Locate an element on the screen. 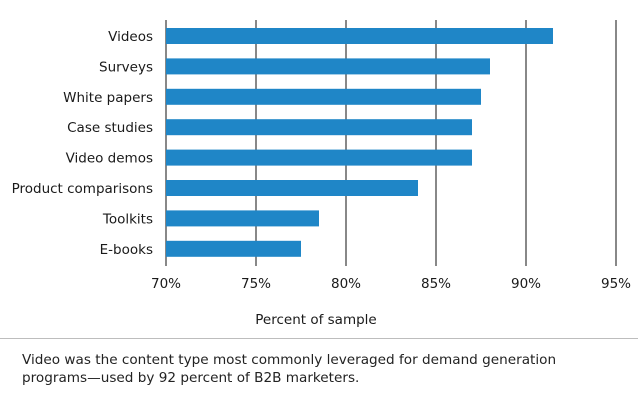 This screenshot has height=406, width=638. x-tick-label-85: 85% is located at coordinates (436, 284).